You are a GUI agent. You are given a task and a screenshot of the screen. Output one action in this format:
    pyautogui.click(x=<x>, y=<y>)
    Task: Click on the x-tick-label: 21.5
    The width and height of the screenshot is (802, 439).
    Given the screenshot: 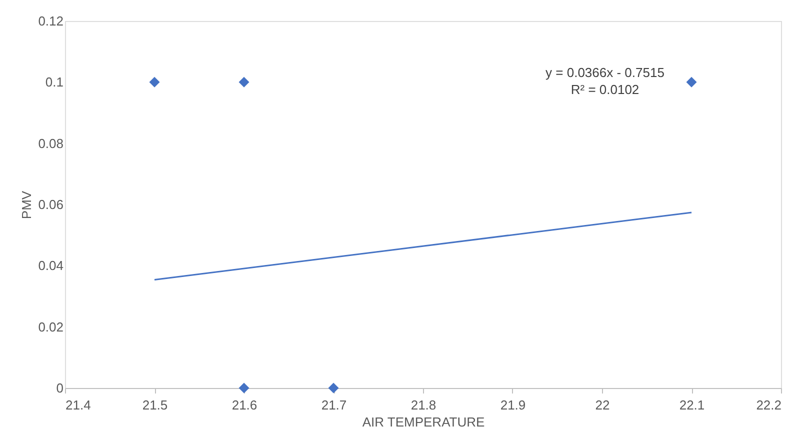 What is the action you would take?
    pyautogui.click(x=155, y=405)
    